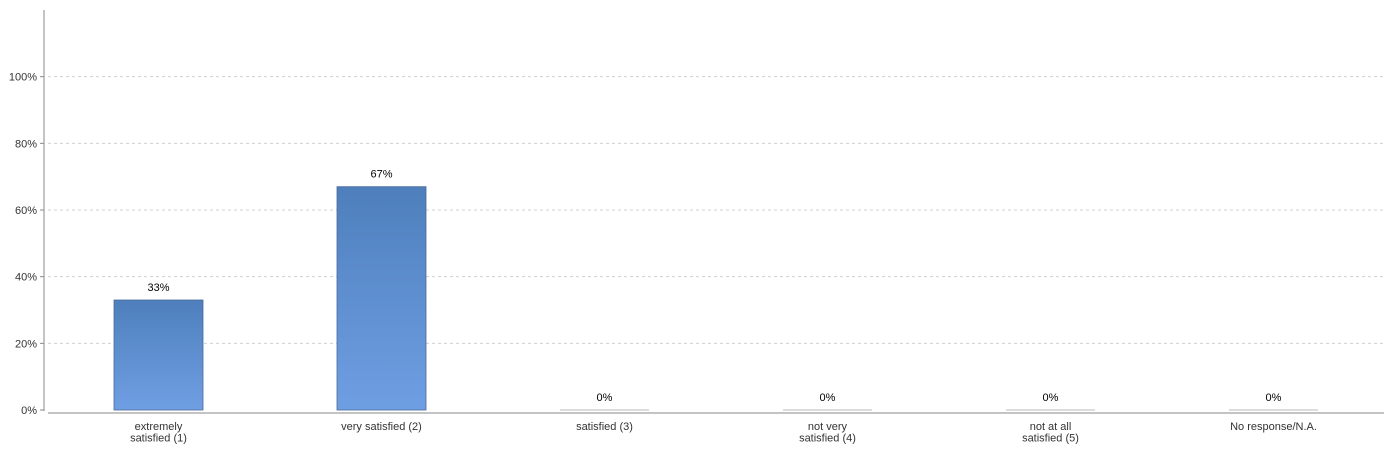 Image resolution: width=1396 pixels, height=452 pixels. Describe the element at coordinates (29, 411) in the screenshot. I see `y-tick-label: 0%` at that location.